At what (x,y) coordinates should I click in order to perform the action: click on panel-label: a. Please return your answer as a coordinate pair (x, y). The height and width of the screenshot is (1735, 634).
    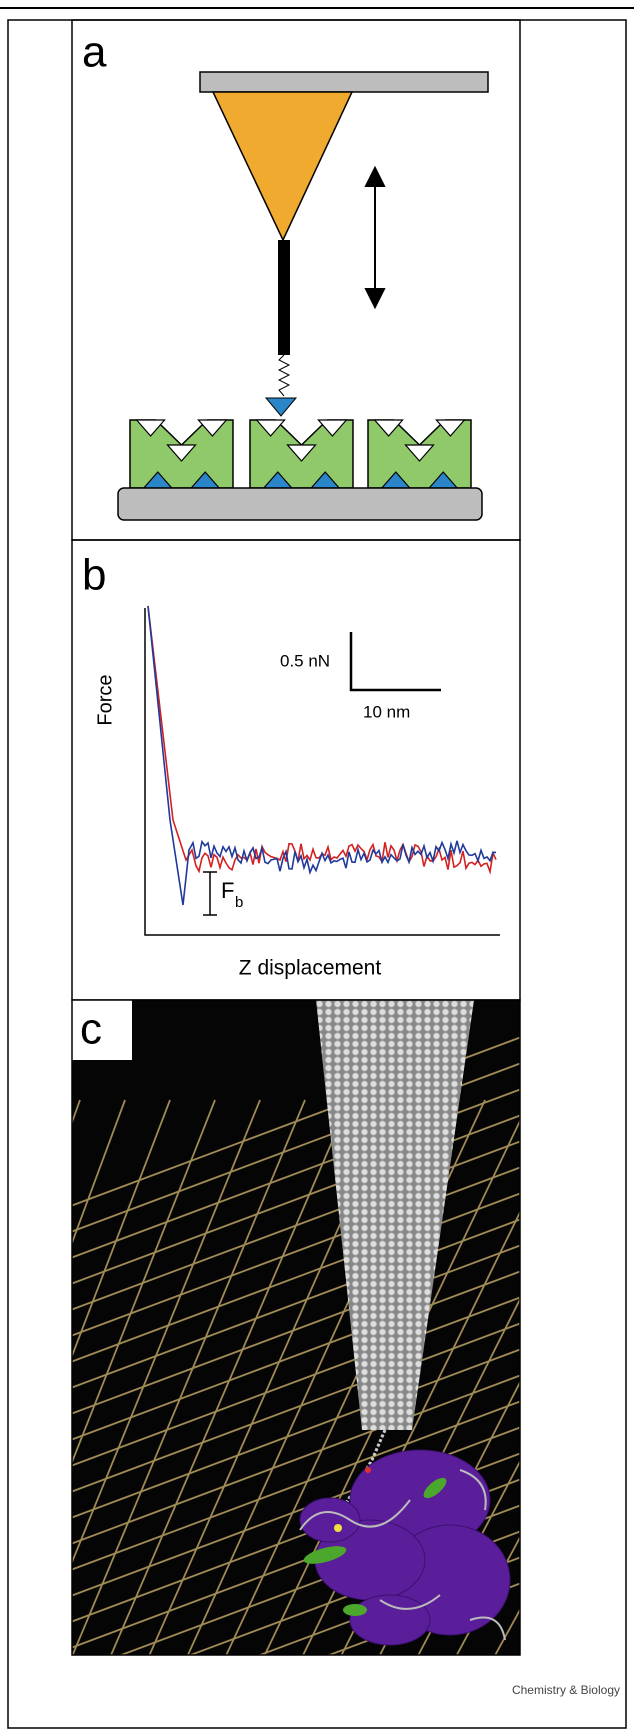
    Looking at the image, I should click on (94, 52).